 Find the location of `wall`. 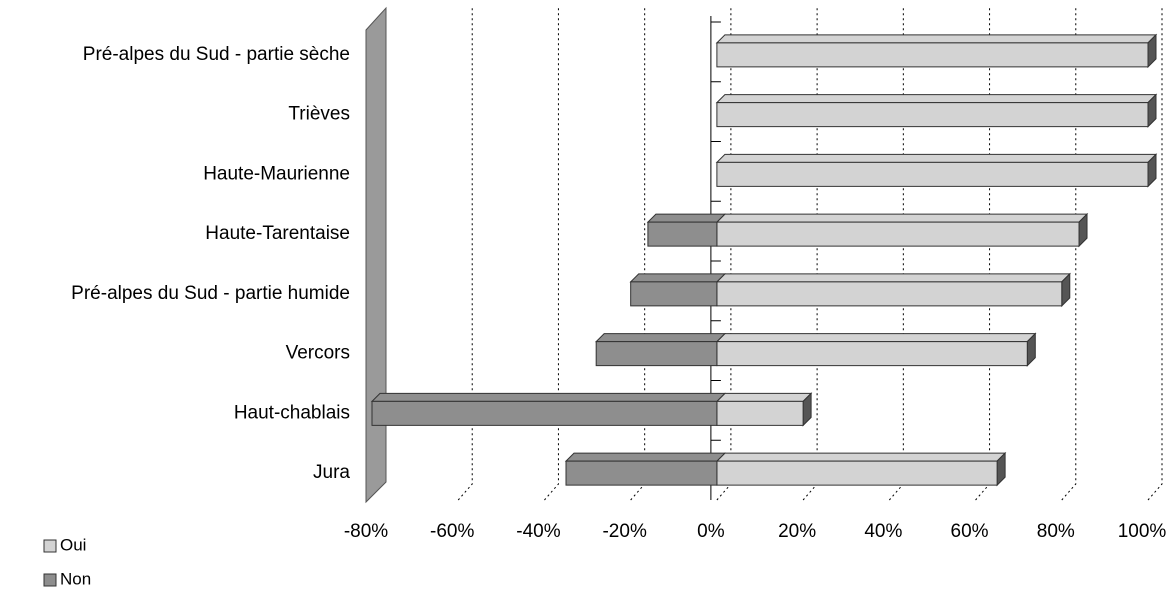

wall is located at coordinates (376, 255).